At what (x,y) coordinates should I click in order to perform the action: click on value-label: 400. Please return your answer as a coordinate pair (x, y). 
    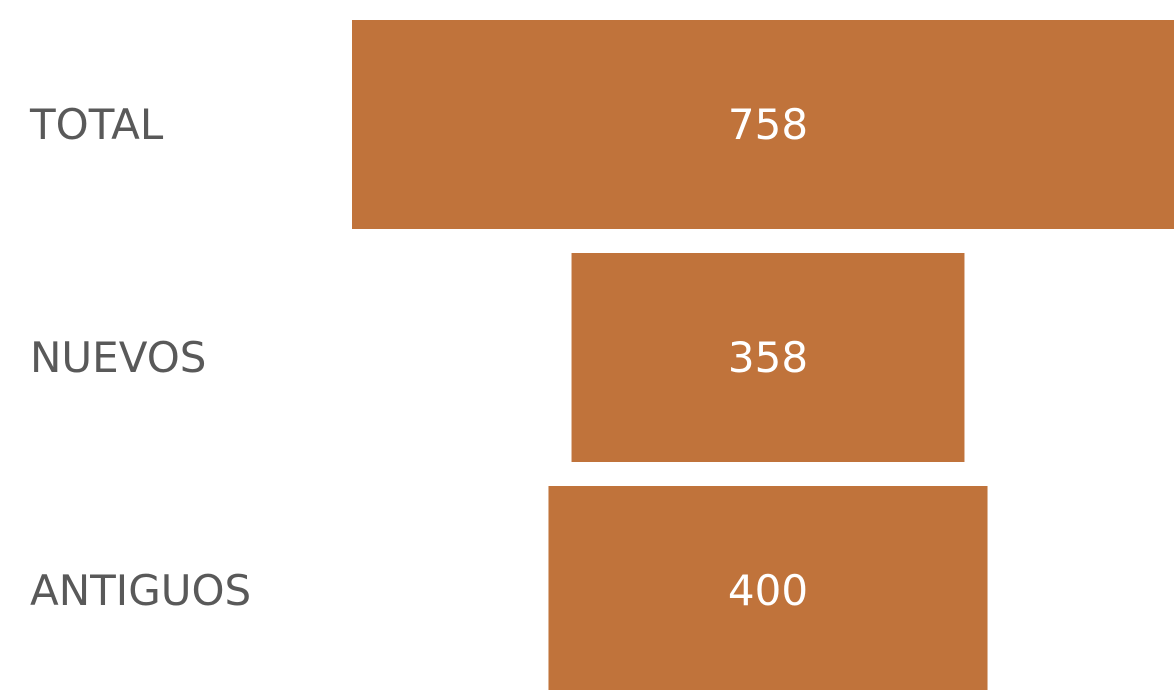
    Looking at the image, I should click on (768, 590).